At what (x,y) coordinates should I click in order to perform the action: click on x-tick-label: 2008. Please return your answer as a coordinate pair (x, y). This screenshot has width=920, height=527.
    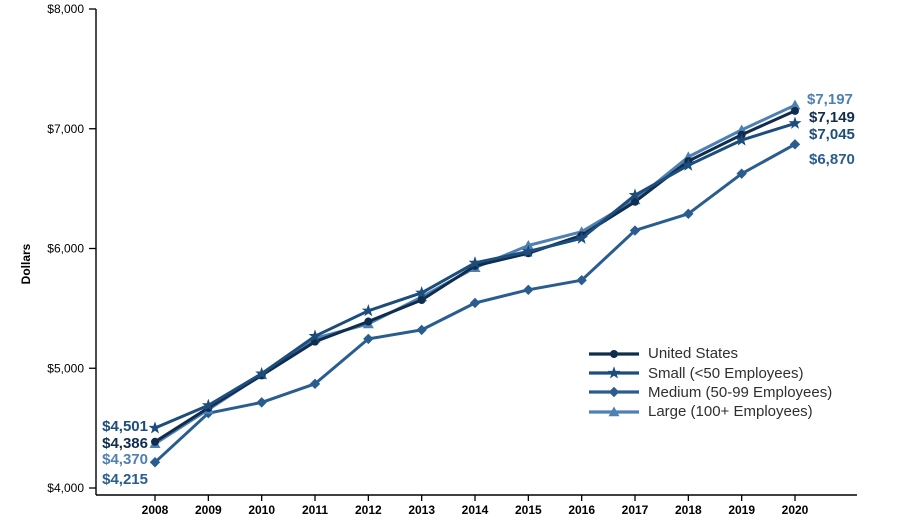
    Looking at the image, I should click on (155, 510).